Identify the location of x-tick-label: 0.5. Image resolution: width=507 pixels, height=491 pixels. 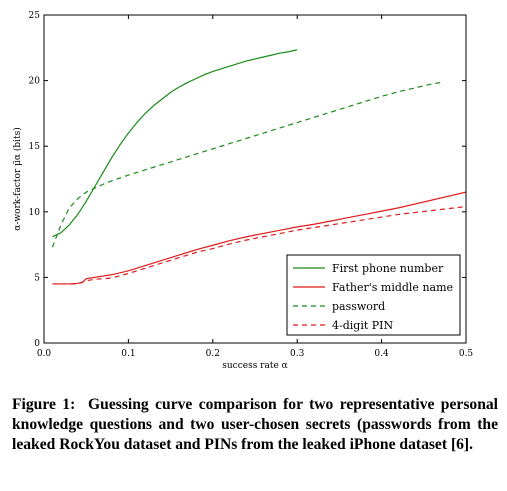
(466, 354).